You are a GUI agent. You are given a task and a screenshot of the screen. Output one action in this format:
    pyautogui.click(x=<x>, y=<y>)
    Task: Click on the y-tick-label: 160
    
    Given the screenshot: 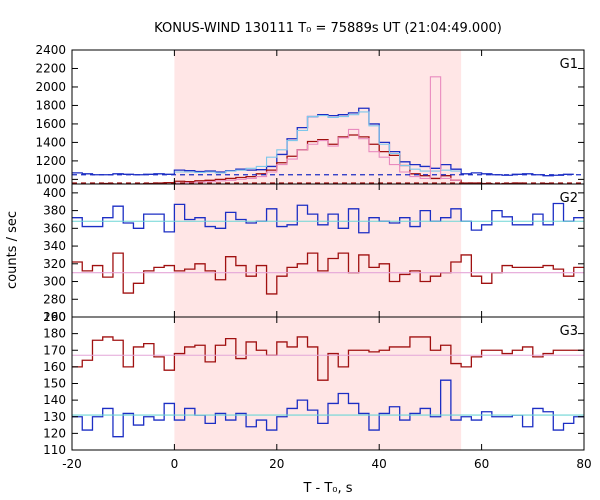 What is the action you would take?
    pyautogui.click(x=54, y=367)
    